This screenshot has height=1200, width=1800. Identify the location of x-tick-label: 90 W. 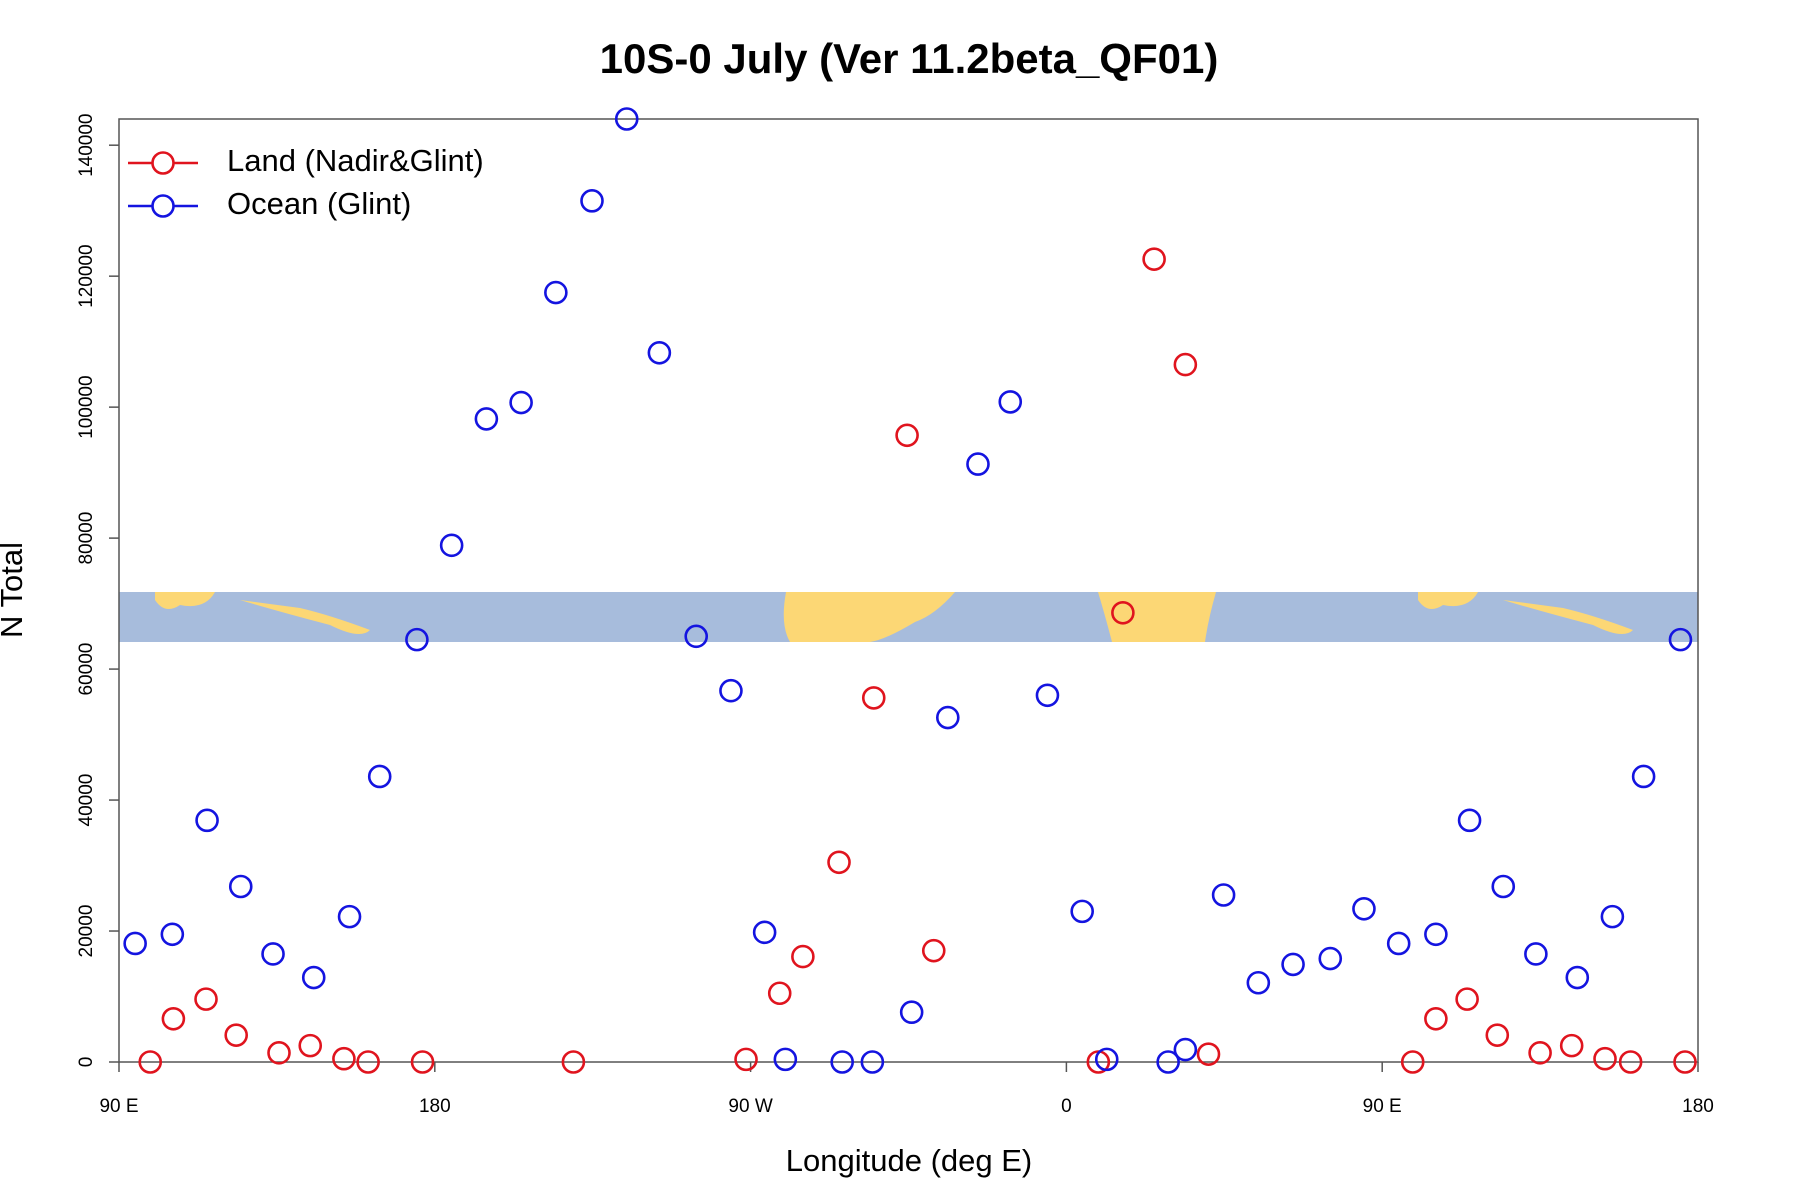
(750, 1106).